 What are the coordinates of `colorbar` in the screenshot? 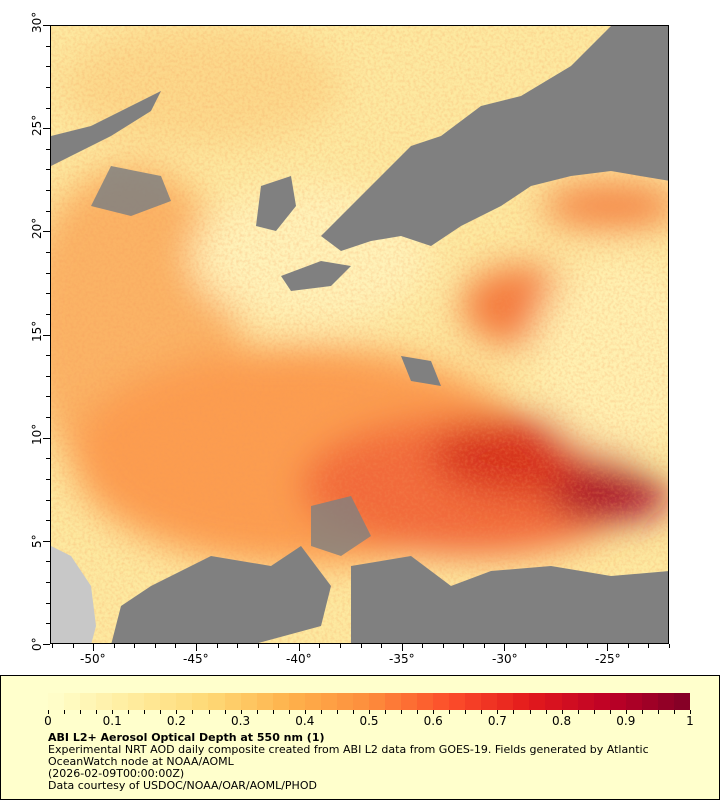 It's located at (369, 701).